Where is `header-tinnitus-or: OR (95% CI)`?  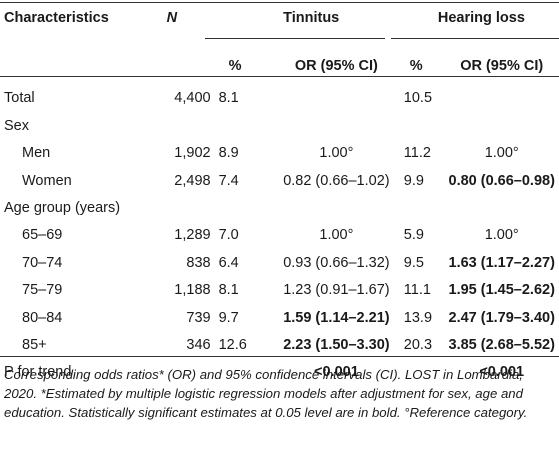 header-tinnitus-or: OR (95% CI) is located at coordinates (336, 65).